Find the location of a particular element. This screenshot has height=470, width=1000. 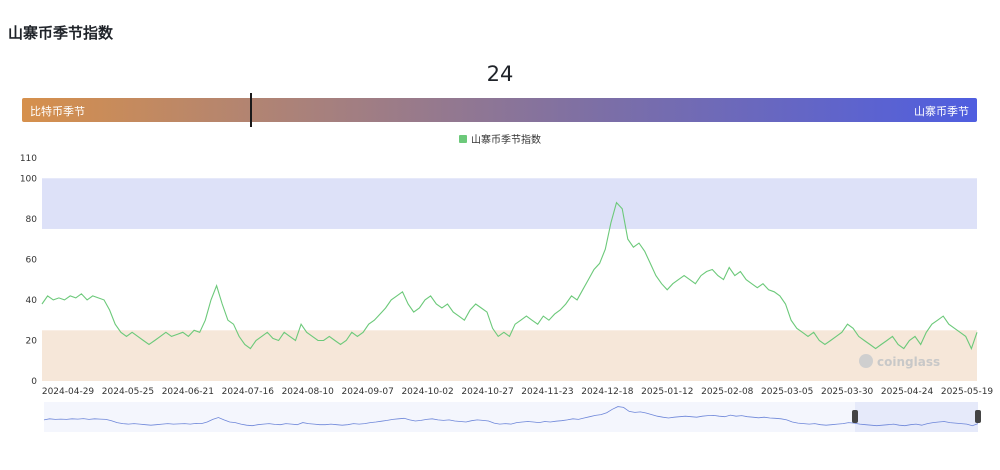

page-title: 山寨币季节指数 is located at coordinates (61, 33).